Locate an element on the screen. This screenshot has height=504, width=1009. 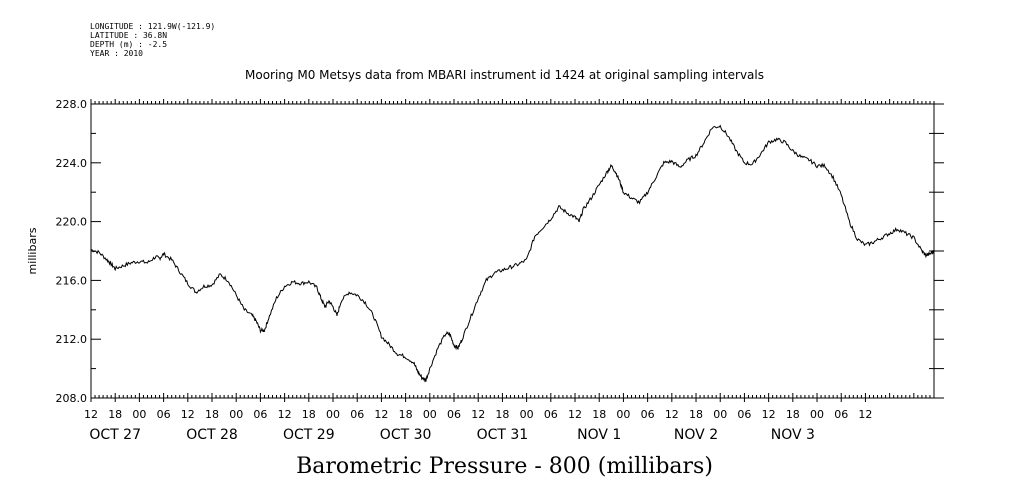
x-day-label: OCT 30 is located at coordinates (406, 435).